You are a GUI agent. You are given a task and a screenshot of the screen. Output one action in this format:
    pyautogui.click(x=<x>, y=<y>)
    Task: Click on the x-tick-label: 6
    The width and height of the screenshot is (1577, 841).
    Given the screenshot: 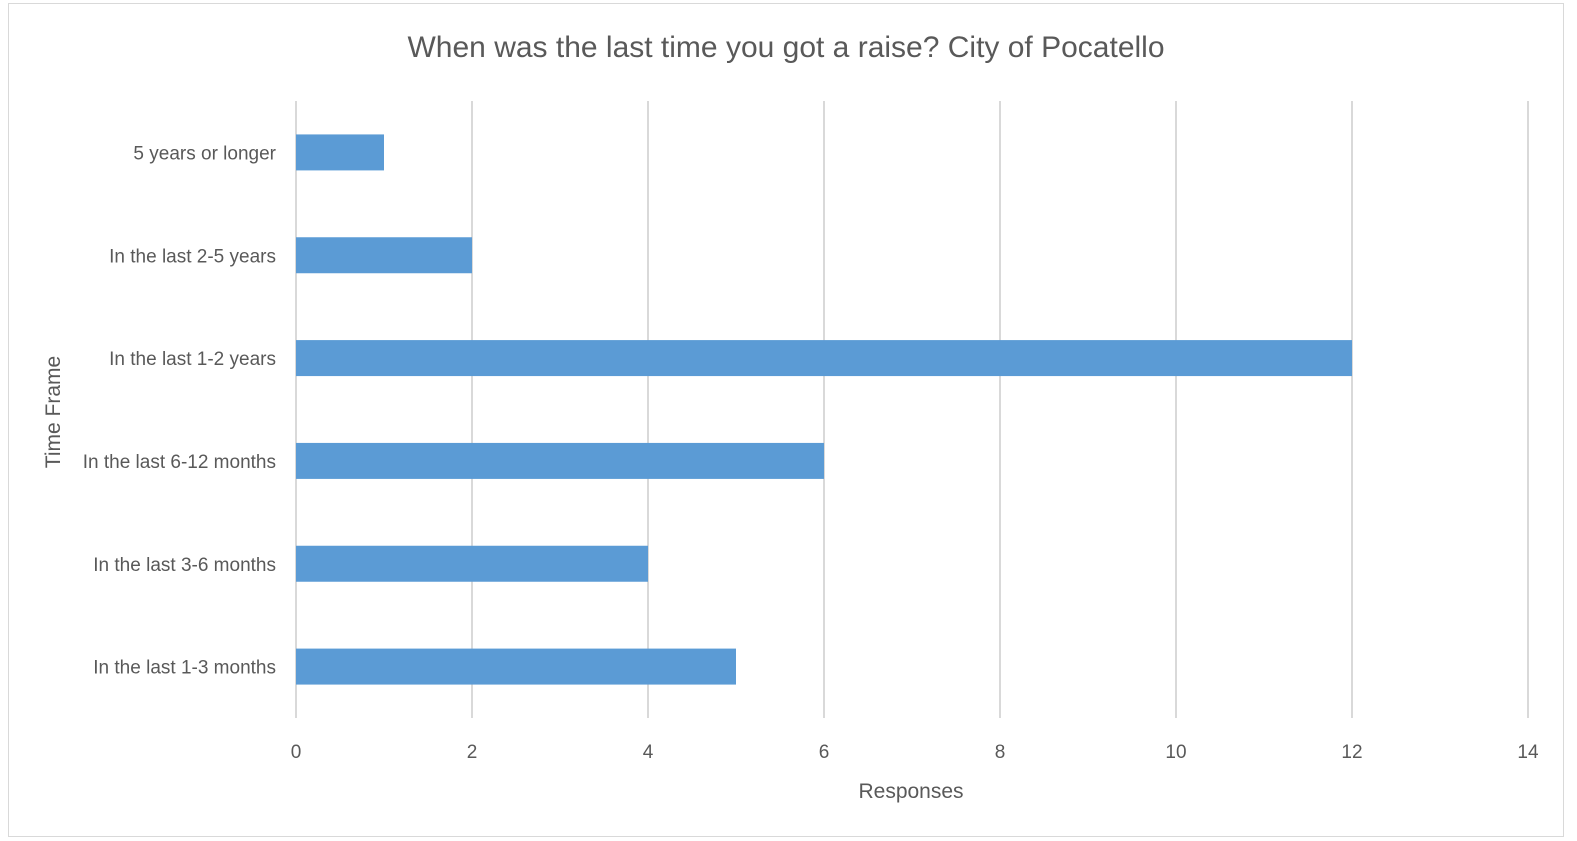 What is the action you would take?
    pyautogui.click(x=824, y=752)
    